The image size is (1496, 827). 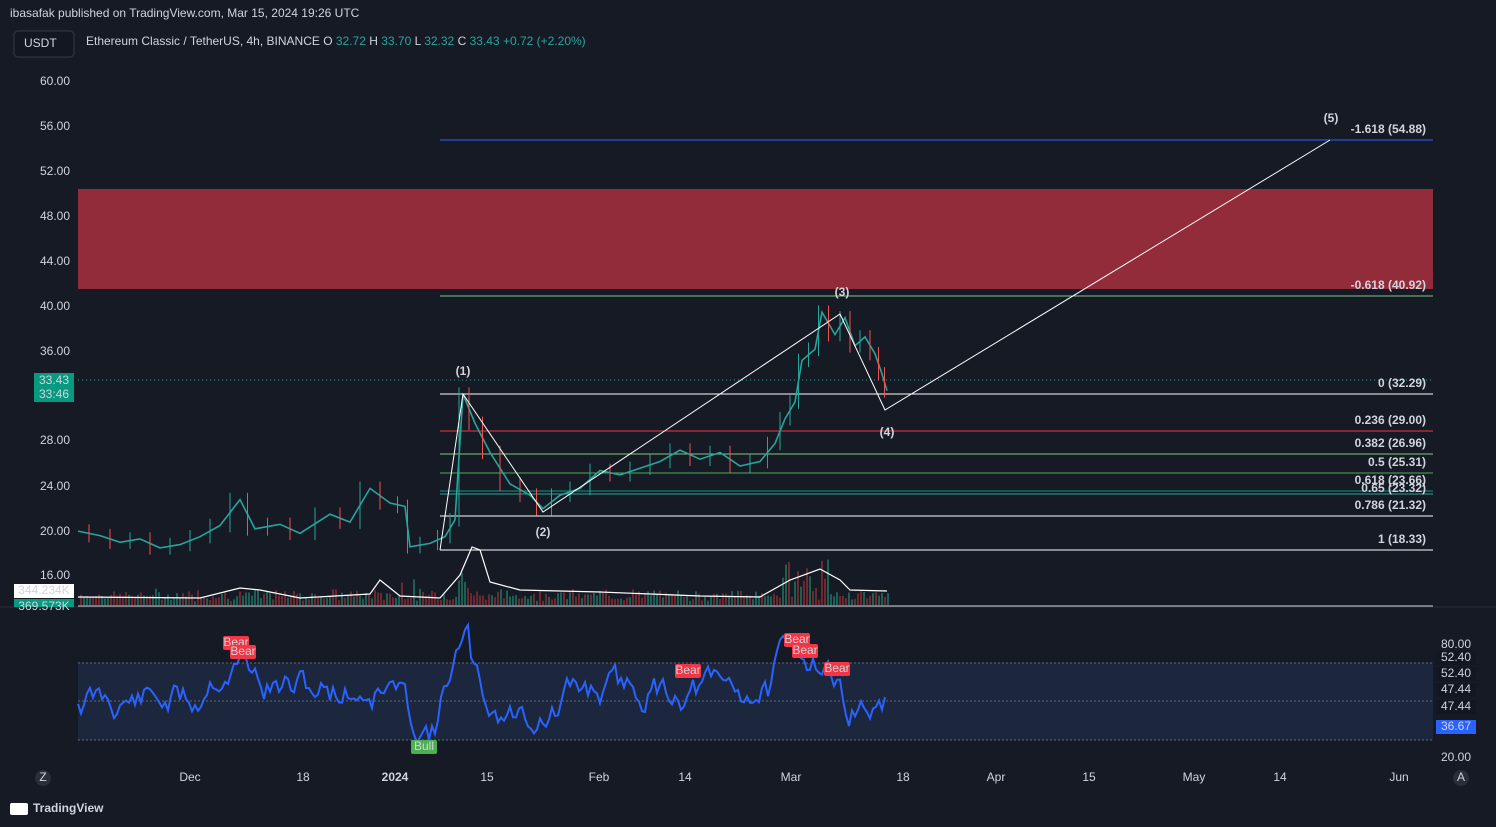 I want to click on price-axis-label: 40.00, so click(x=55, y=306).